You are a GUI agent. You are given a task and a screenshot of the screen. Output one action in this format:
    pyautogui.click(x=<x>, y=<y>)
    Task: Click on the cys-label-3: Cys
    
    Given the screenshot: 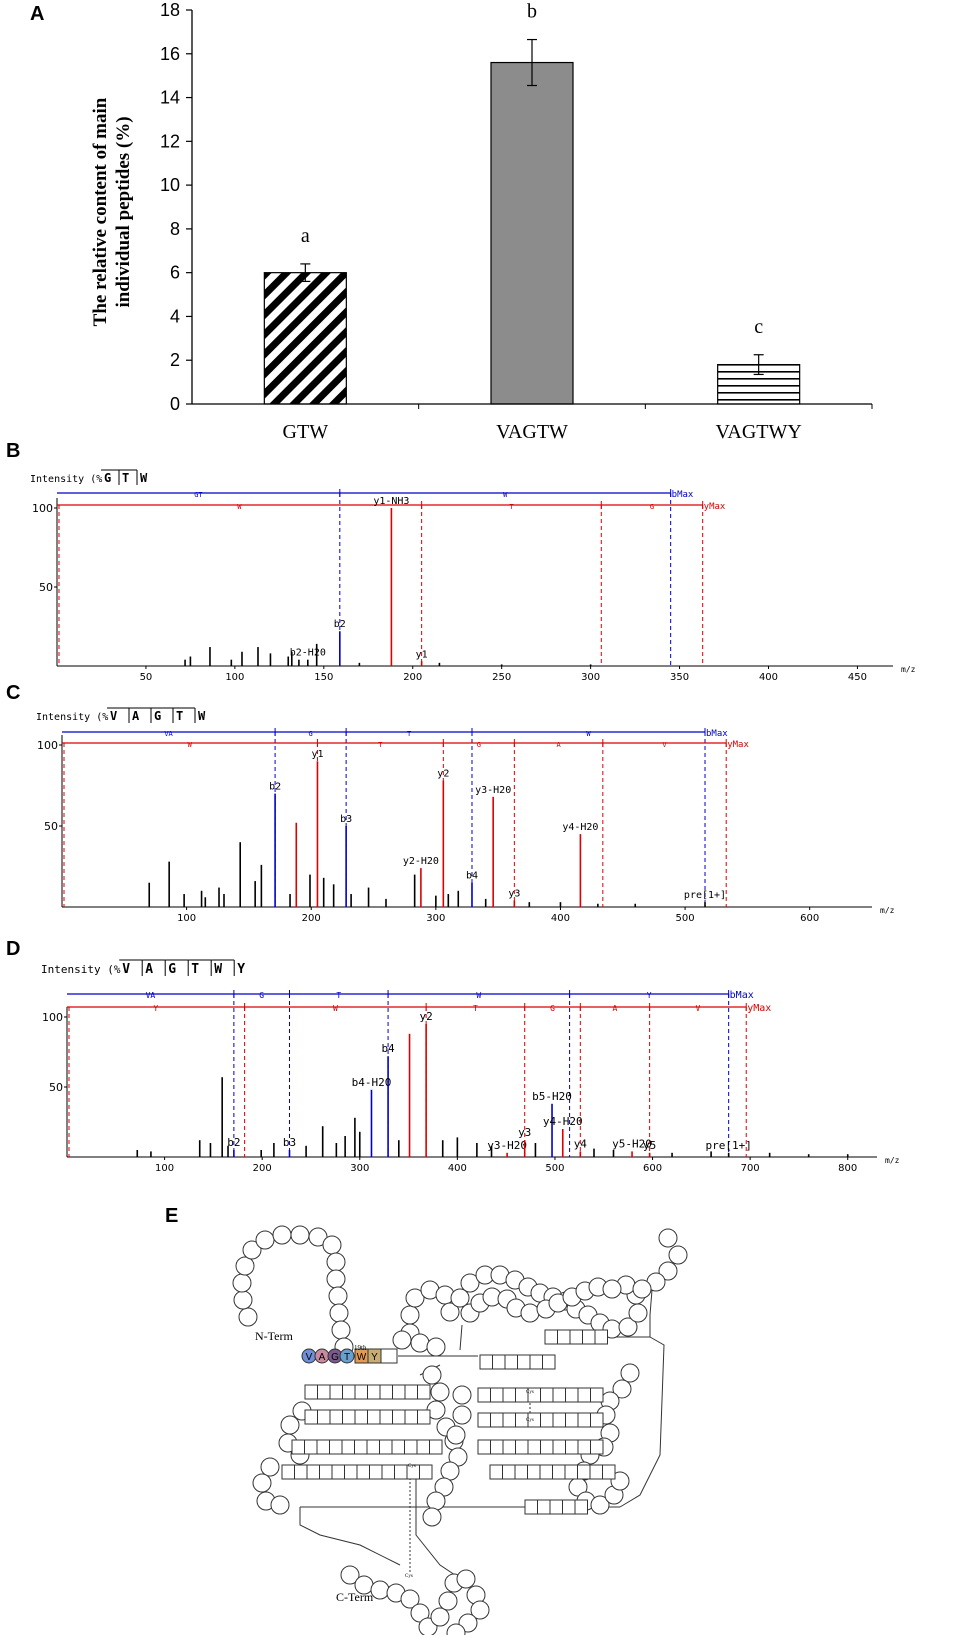 What is the action you would take?
    pyautogui.click(x=412, y=1466)
    